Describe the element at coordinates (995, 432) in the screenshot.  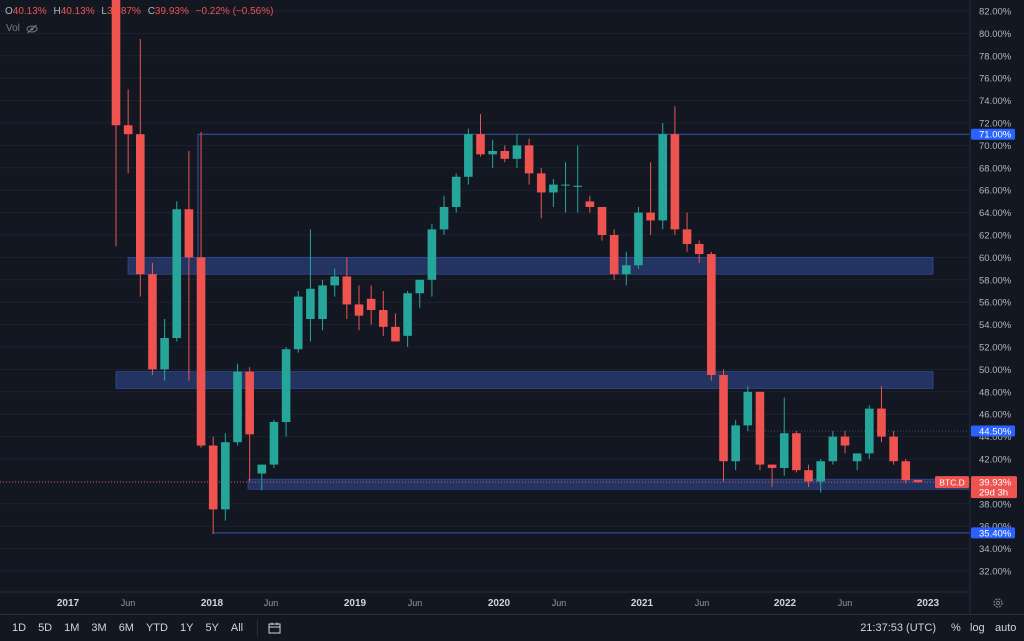
I see `price-label-text: 44.50%` at that location.